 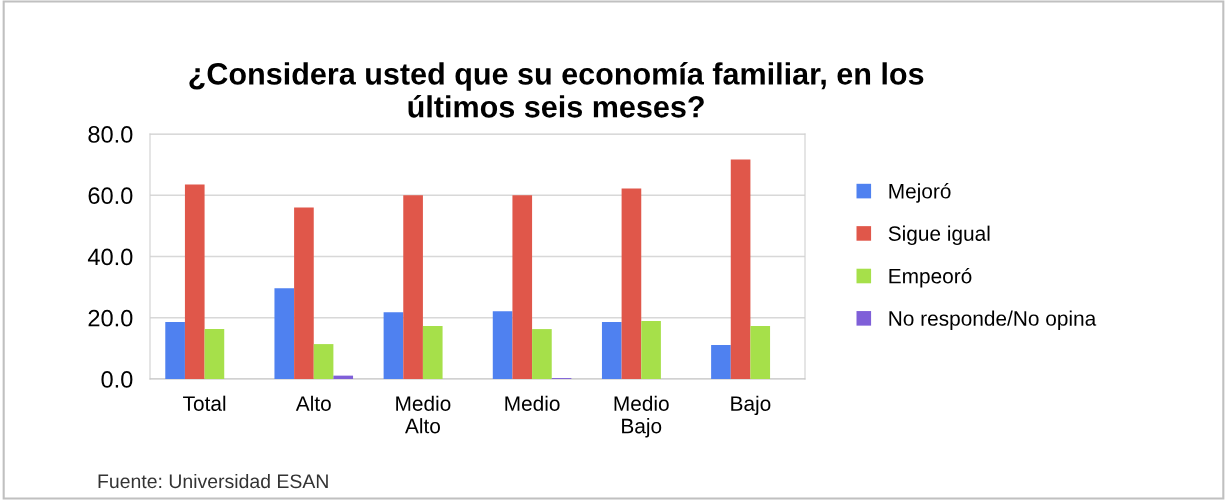 What do you see at coordinates (110, 134) in the screenshot?
I see `y-tick-label: 80.0` at bounding box center [110, 134].